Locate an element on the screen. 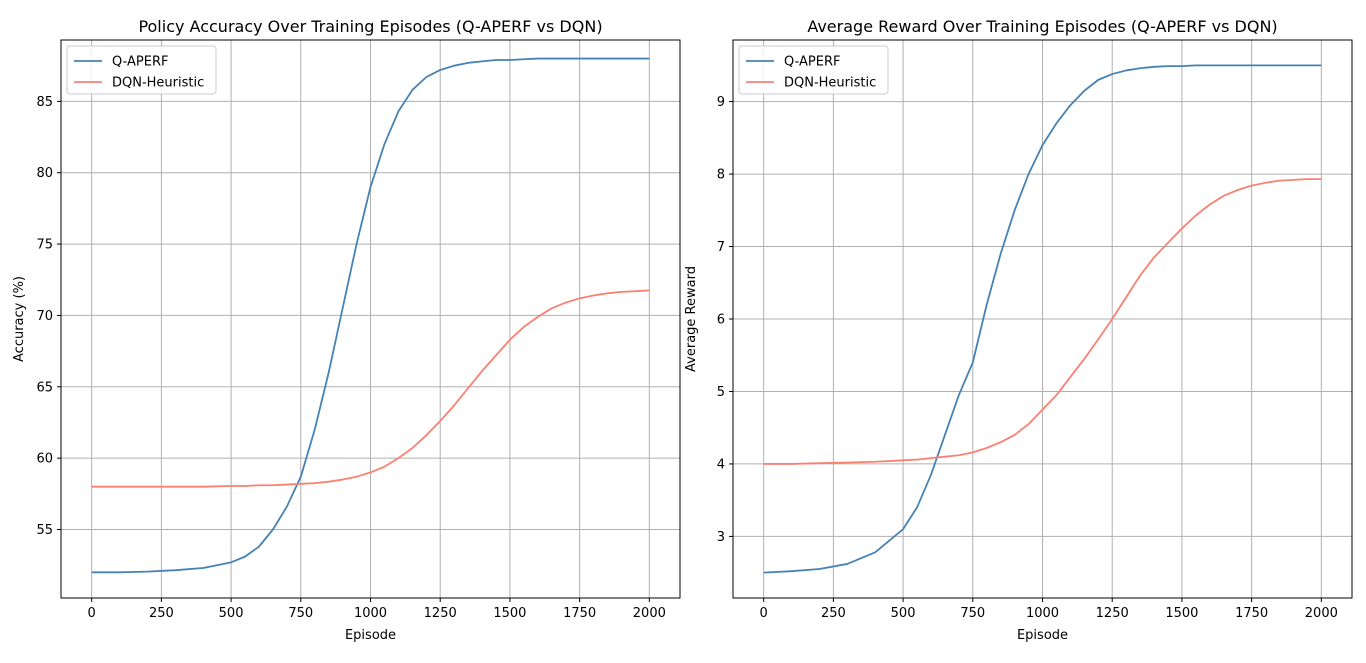 Image resolution: width=1366 pixels, height=663 pixels. series-line-dqn-heuristic is located at coordinates (370, 388).